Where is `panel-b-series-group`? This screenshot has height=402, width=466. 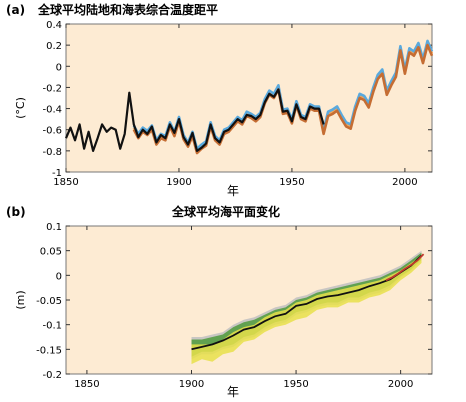 panel-b-series-group is located at coordinates (308, 307).